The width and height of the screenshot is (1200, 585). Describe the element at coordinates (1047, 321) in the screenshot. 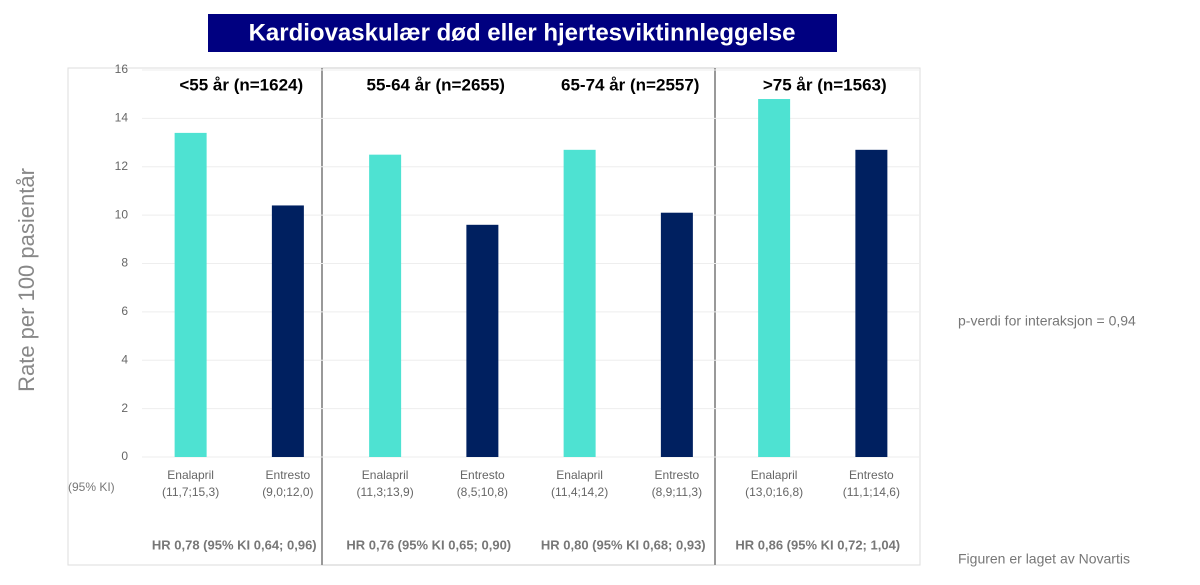

I see `note: p-verdi for interaksjon = 0,94` at that location.